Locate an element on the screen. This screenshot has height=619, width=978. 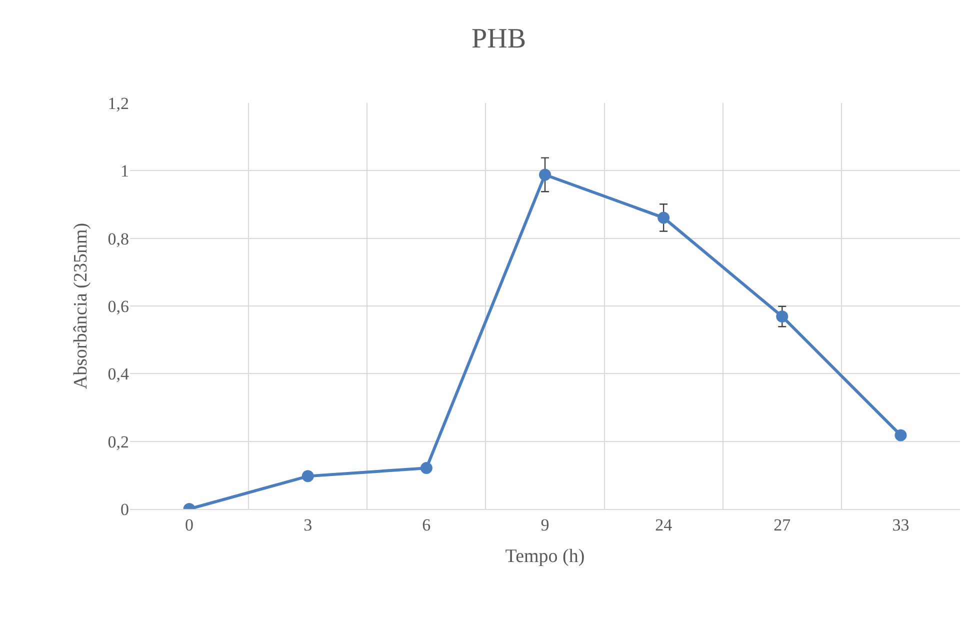
x-tick-label: 3 is located at coordinates (308, 524).